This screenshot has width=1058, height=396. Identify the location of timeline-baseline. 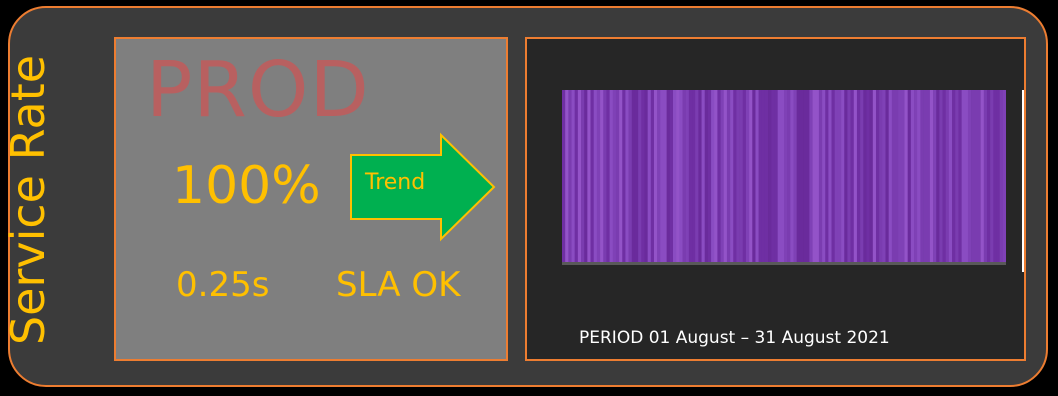
(784, 263).